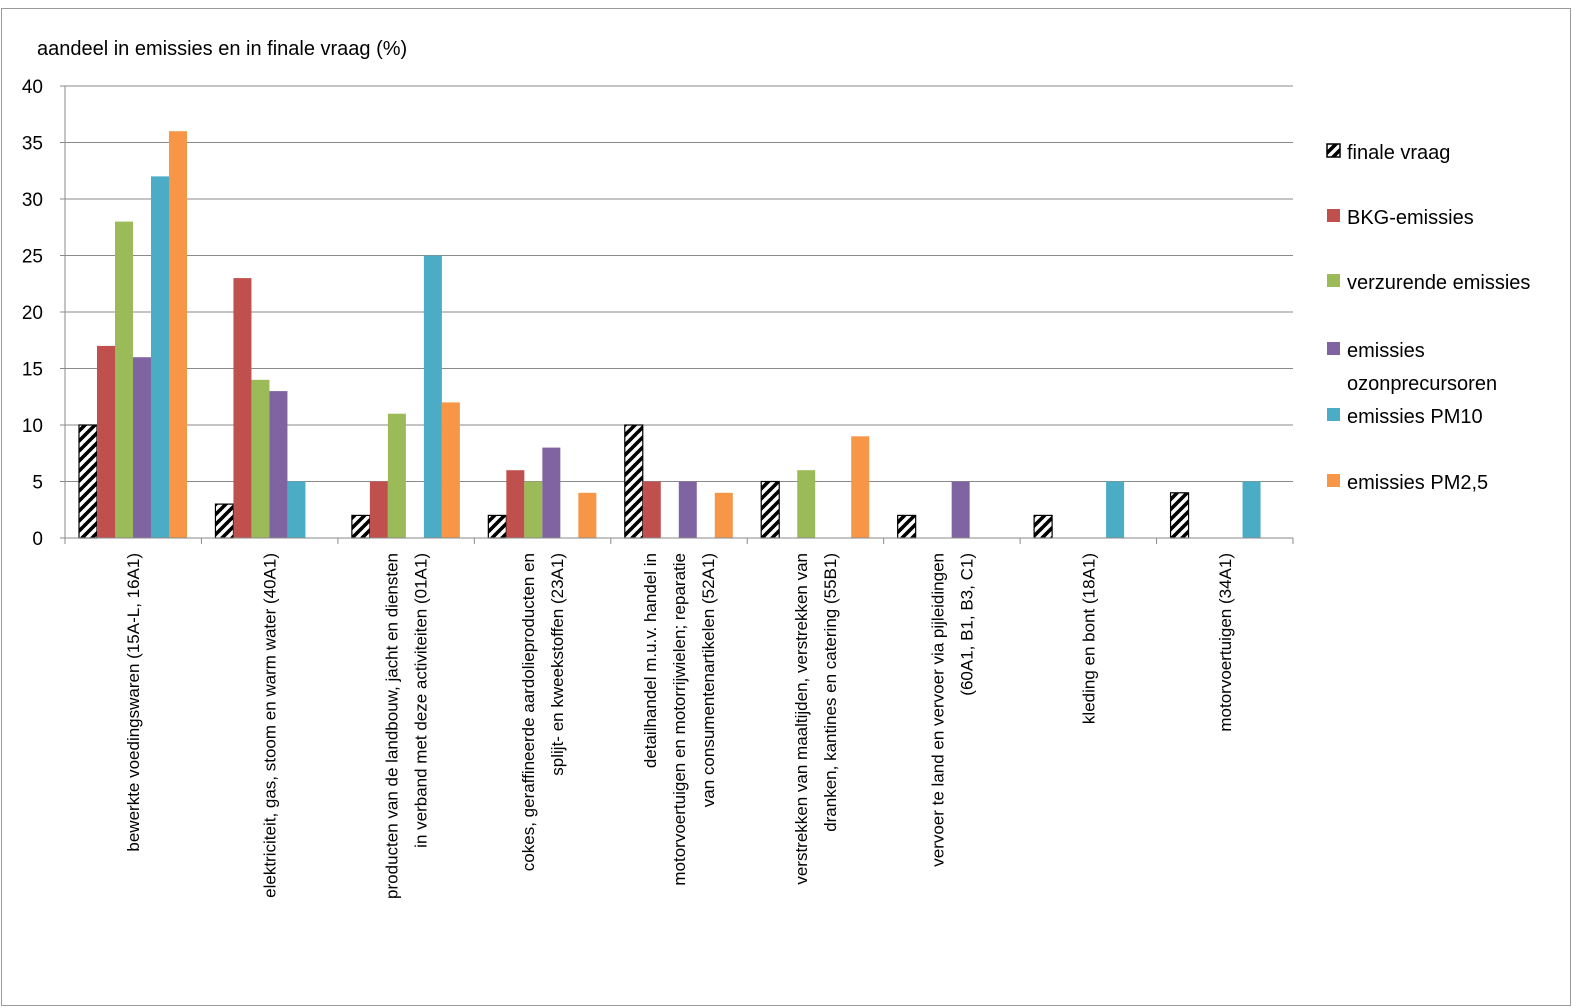 The image size is (1573, 1008). Describe the element at coordinates (1415, 417) in the screenshot. I see `legend-label: emissies PM10` at that location.